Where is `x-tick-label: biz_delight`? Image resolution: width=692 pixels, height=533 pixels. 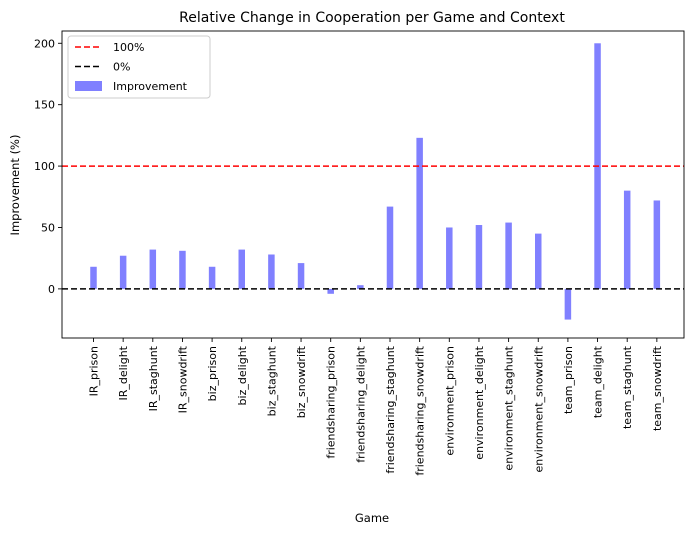
x-tick-label: biz_delight is located at coordinates (242, 375).